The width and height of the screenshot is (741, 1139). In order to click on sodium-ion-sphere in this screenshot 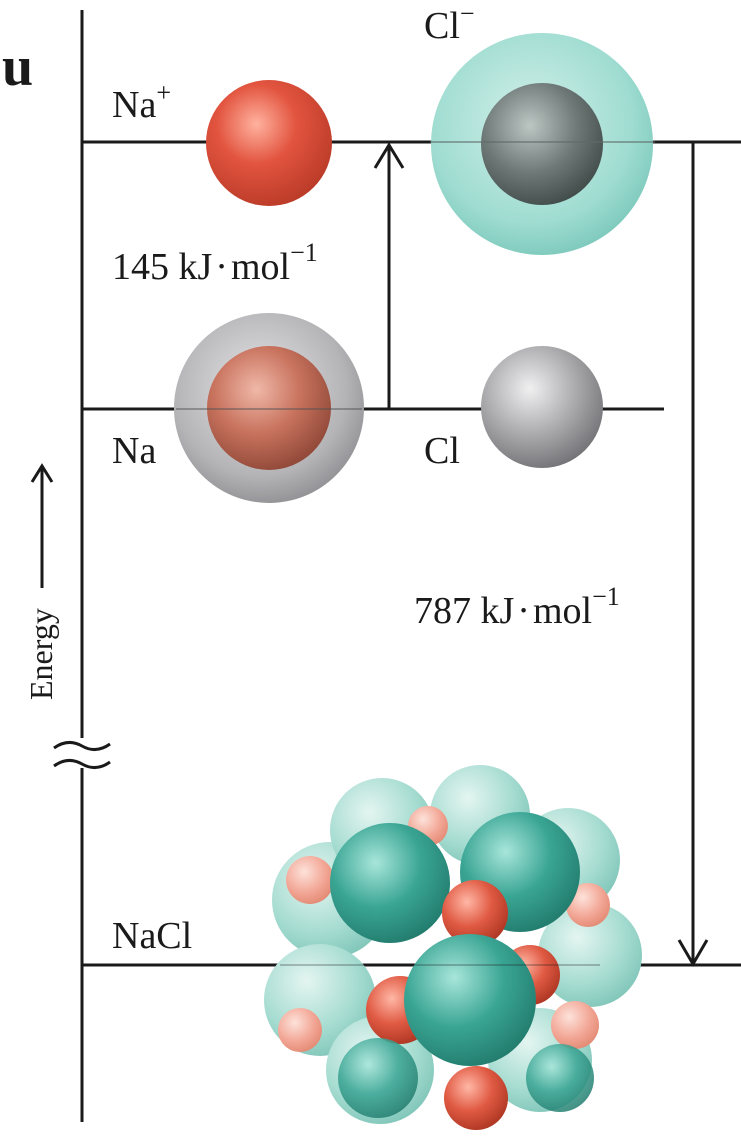, I will do `click(269, 143)`.